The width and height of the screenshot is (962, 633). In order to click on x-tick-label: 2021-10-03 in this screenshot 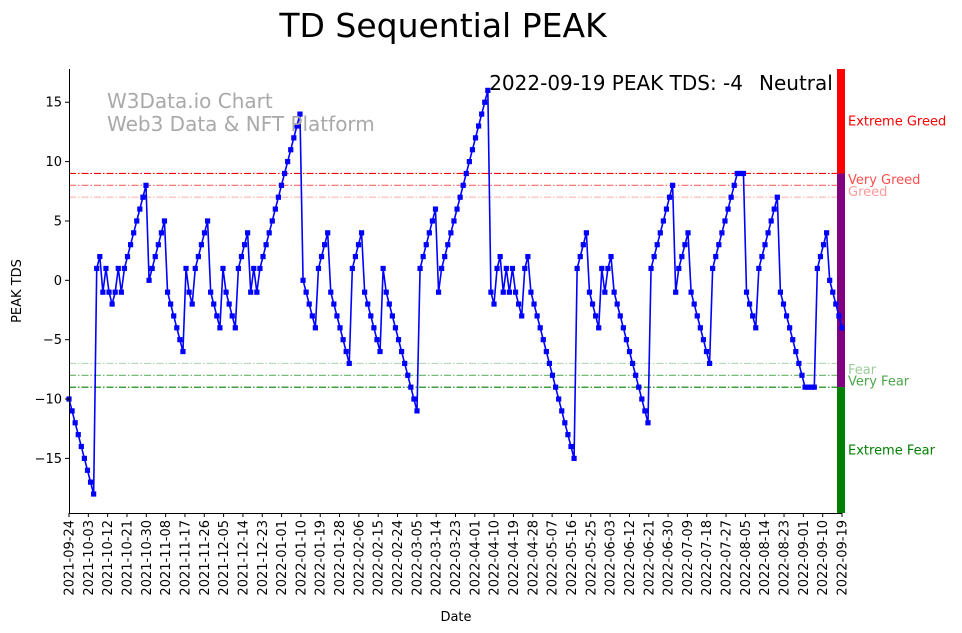, I will do `click(89, 558)`.